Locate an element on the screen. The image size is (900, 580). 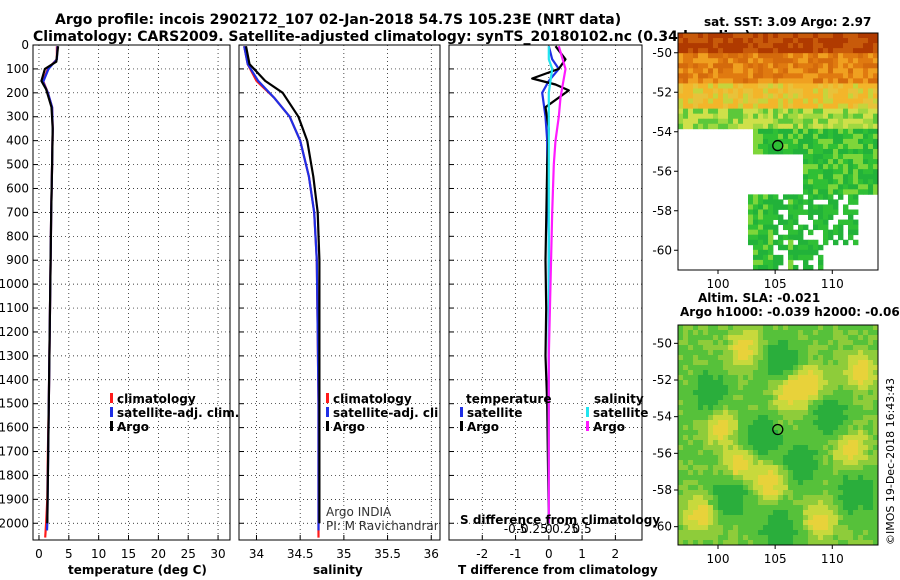
y-tick-label: -52 is located at coordinates (662, 92).